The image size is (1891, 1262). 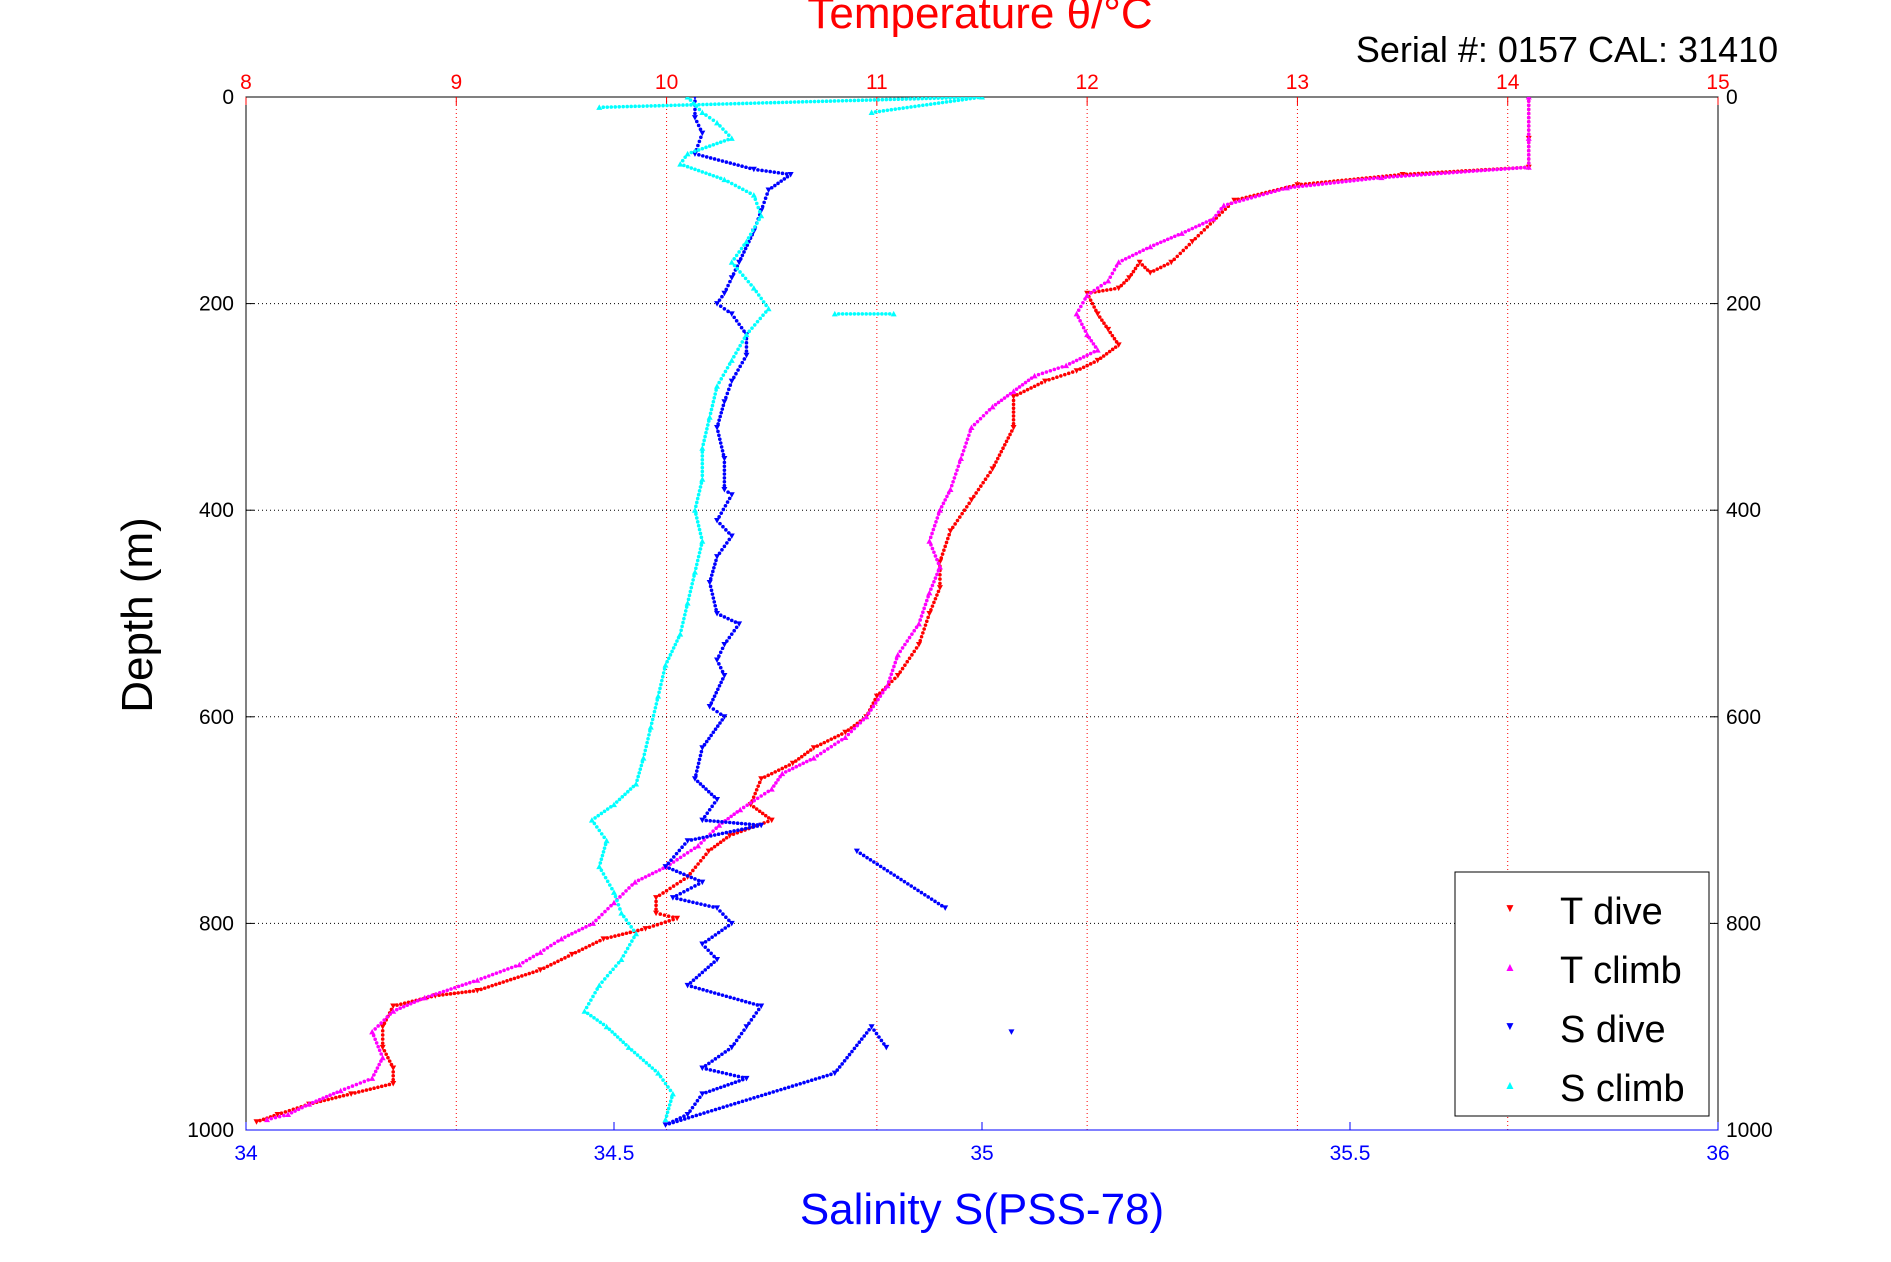 What do you see at coordinates (1743, 510) in the screenshot?
I see `tick-label-depth-right: 400` at bounding box center [1743, 510].